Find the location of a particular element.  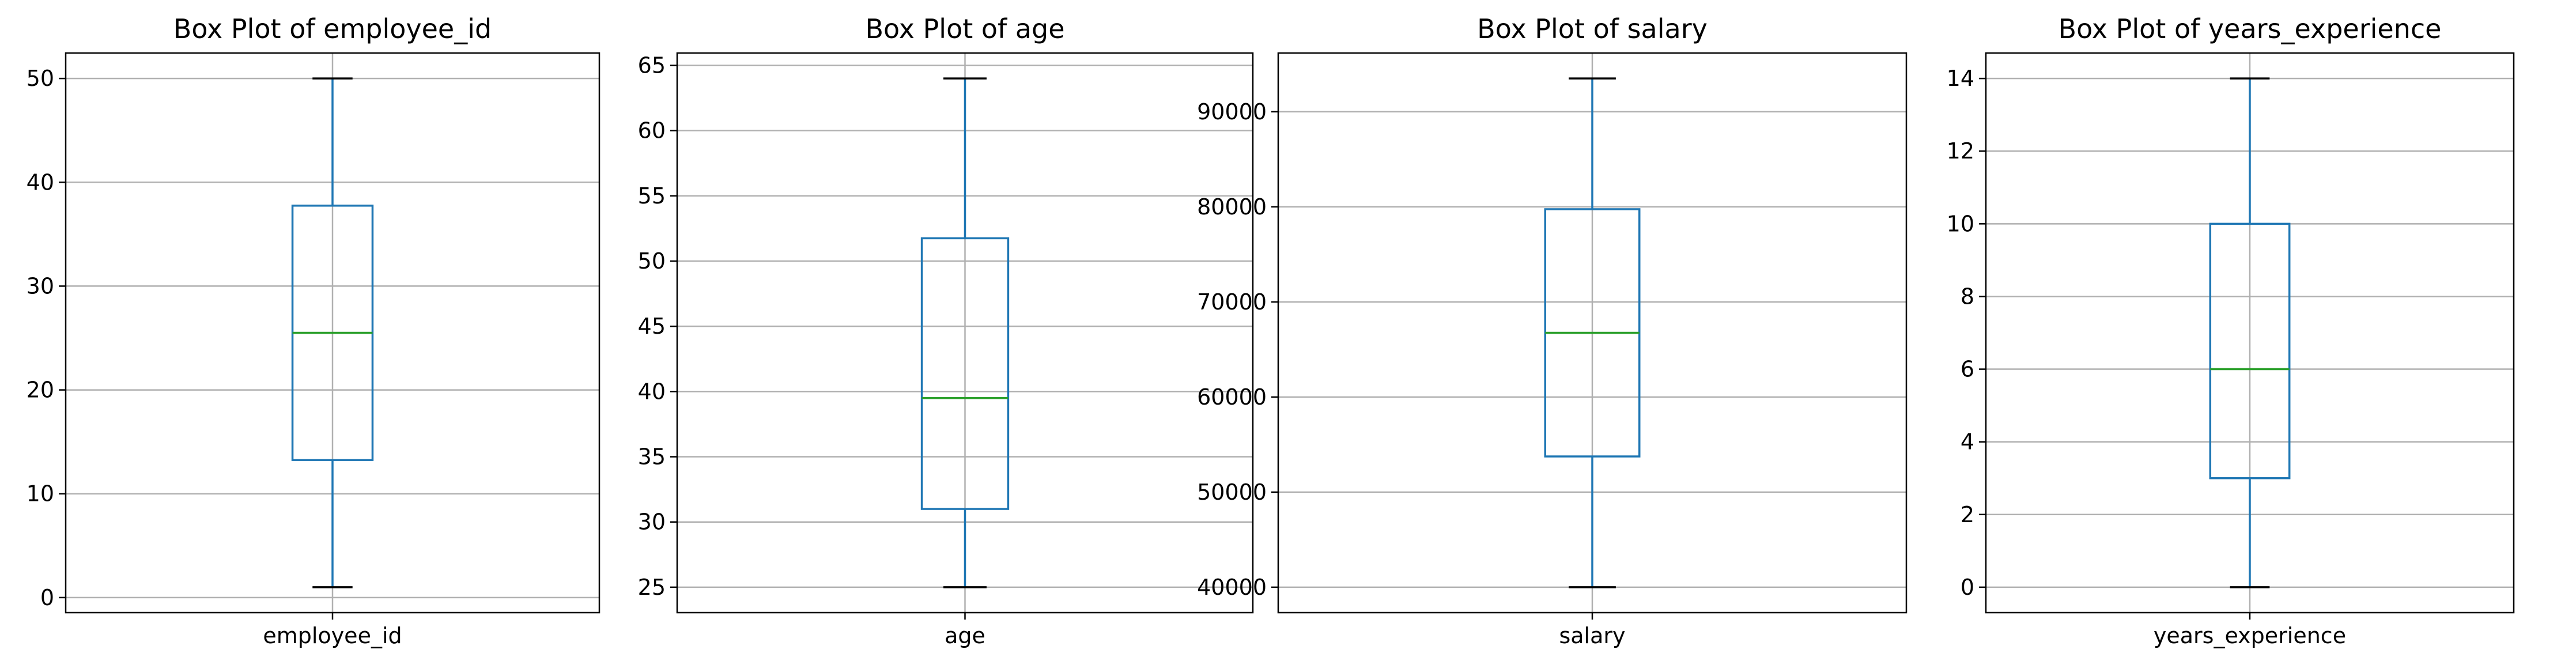

y-tick-label: 14 is located at coordinates (1960, 79).